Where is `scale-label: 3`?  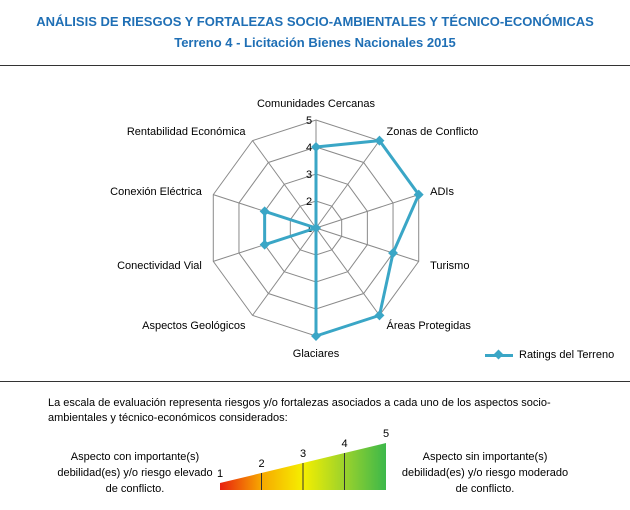 scale-label: 3 is located at coordinates (303, 454).